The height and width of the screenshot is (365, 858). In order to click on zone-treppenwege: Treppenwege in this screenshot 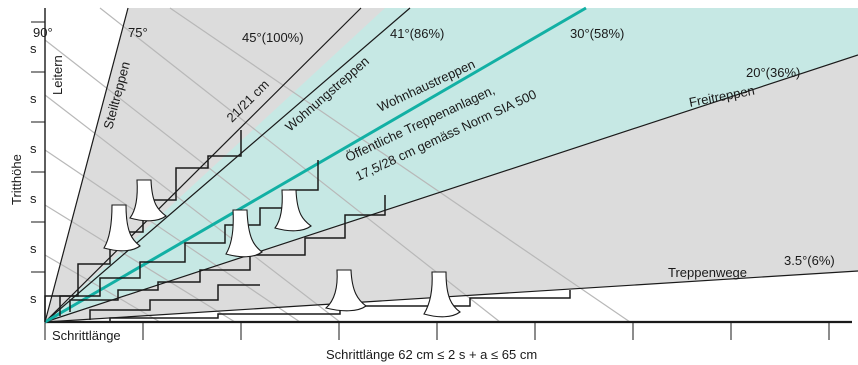, I will do `click(707, 272)`.